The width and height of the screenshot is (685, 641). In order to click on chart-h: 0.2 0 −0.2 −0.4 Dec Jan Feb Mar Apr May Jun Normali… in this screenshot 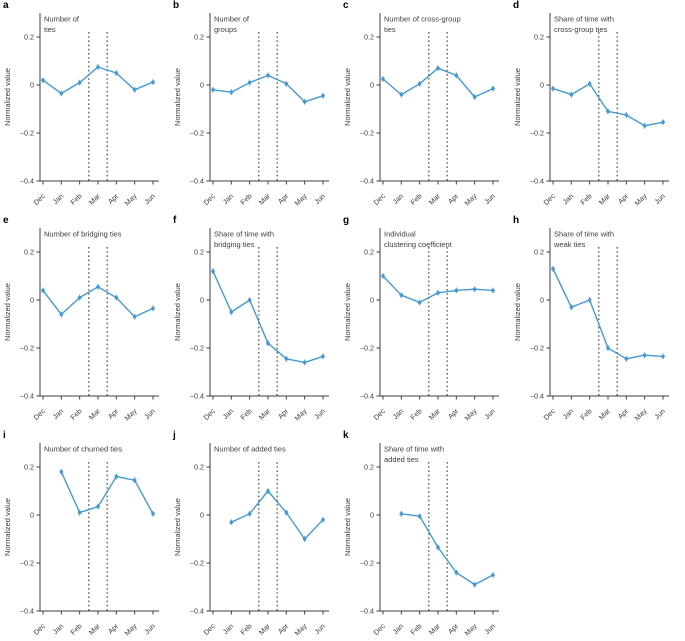, I will do `click(591, 325)`.